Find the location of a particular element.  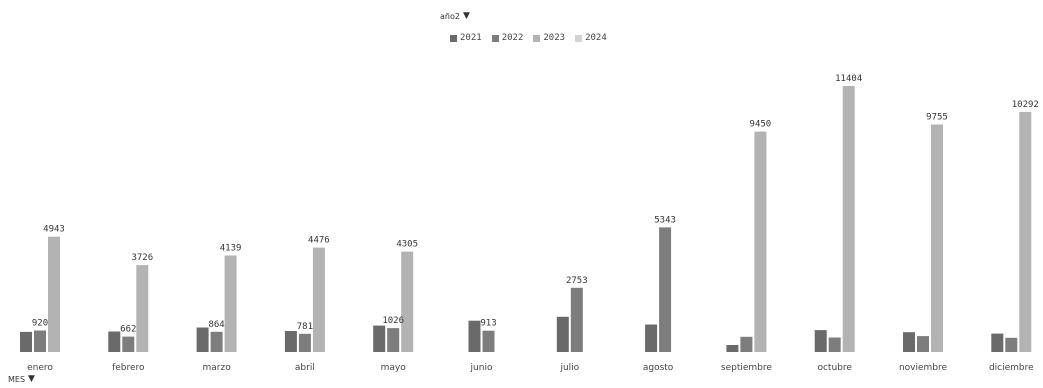

data-label: 4305 is located at coordinates (407, 245).